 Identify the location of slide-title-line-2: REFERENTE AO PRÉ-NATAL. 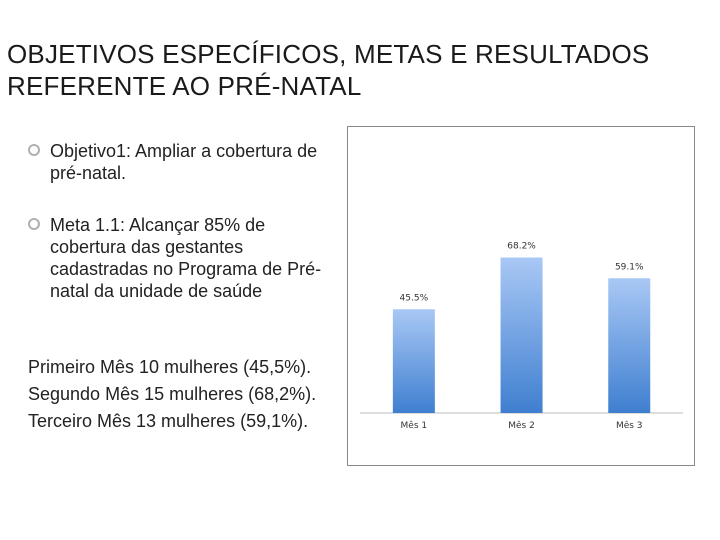
(184, 86).